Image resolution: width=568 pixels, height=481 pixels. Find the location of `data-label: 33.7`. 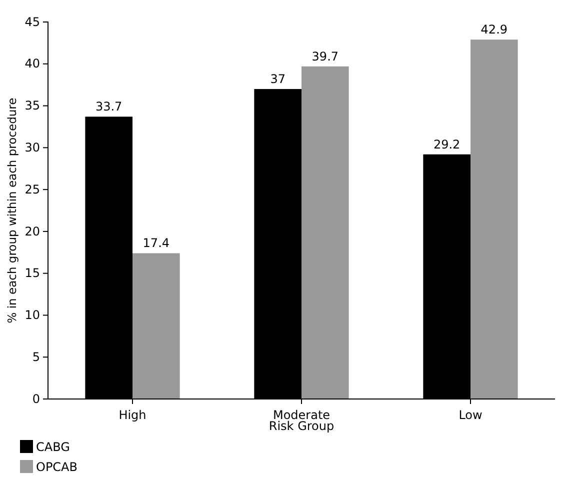

data-label: 33.7 is located at coordinates (108, 107).